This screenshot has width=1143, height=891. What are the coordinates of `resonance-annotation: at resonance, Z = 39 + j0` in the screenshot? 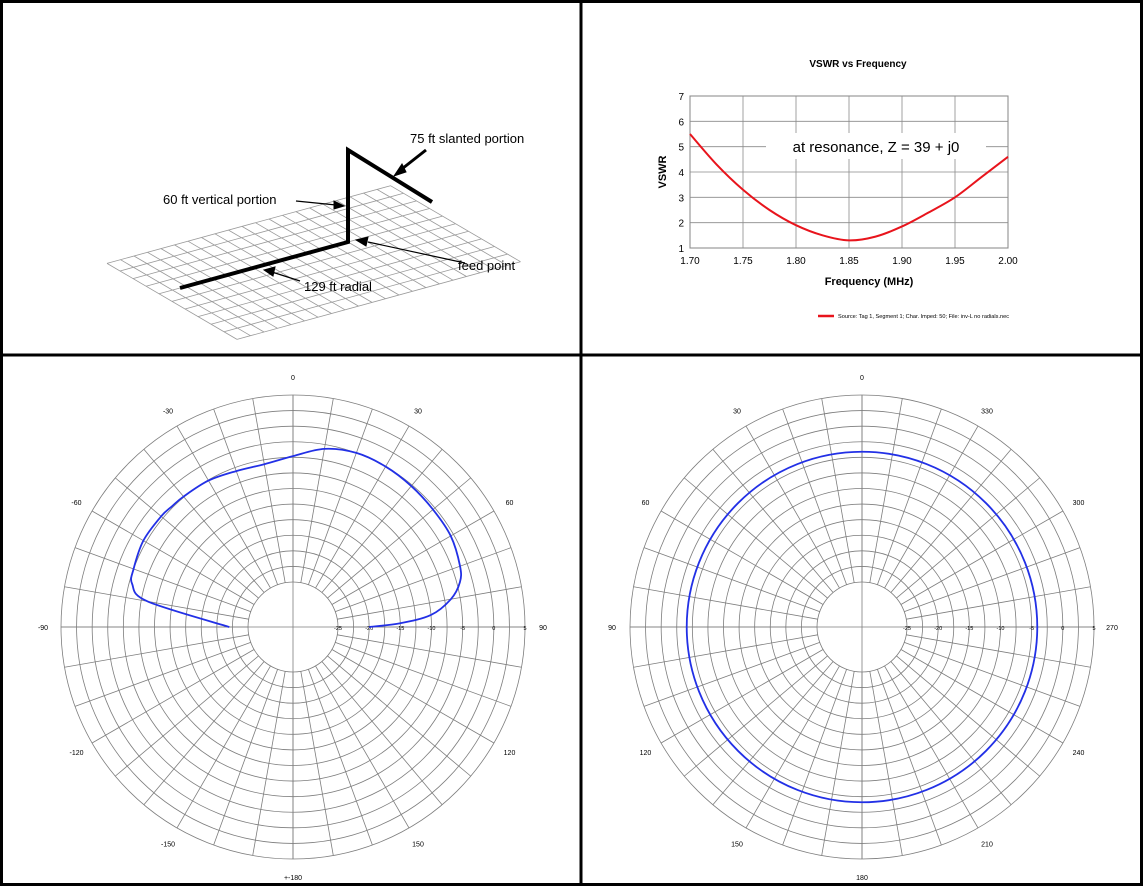 It's located at (876, 147).